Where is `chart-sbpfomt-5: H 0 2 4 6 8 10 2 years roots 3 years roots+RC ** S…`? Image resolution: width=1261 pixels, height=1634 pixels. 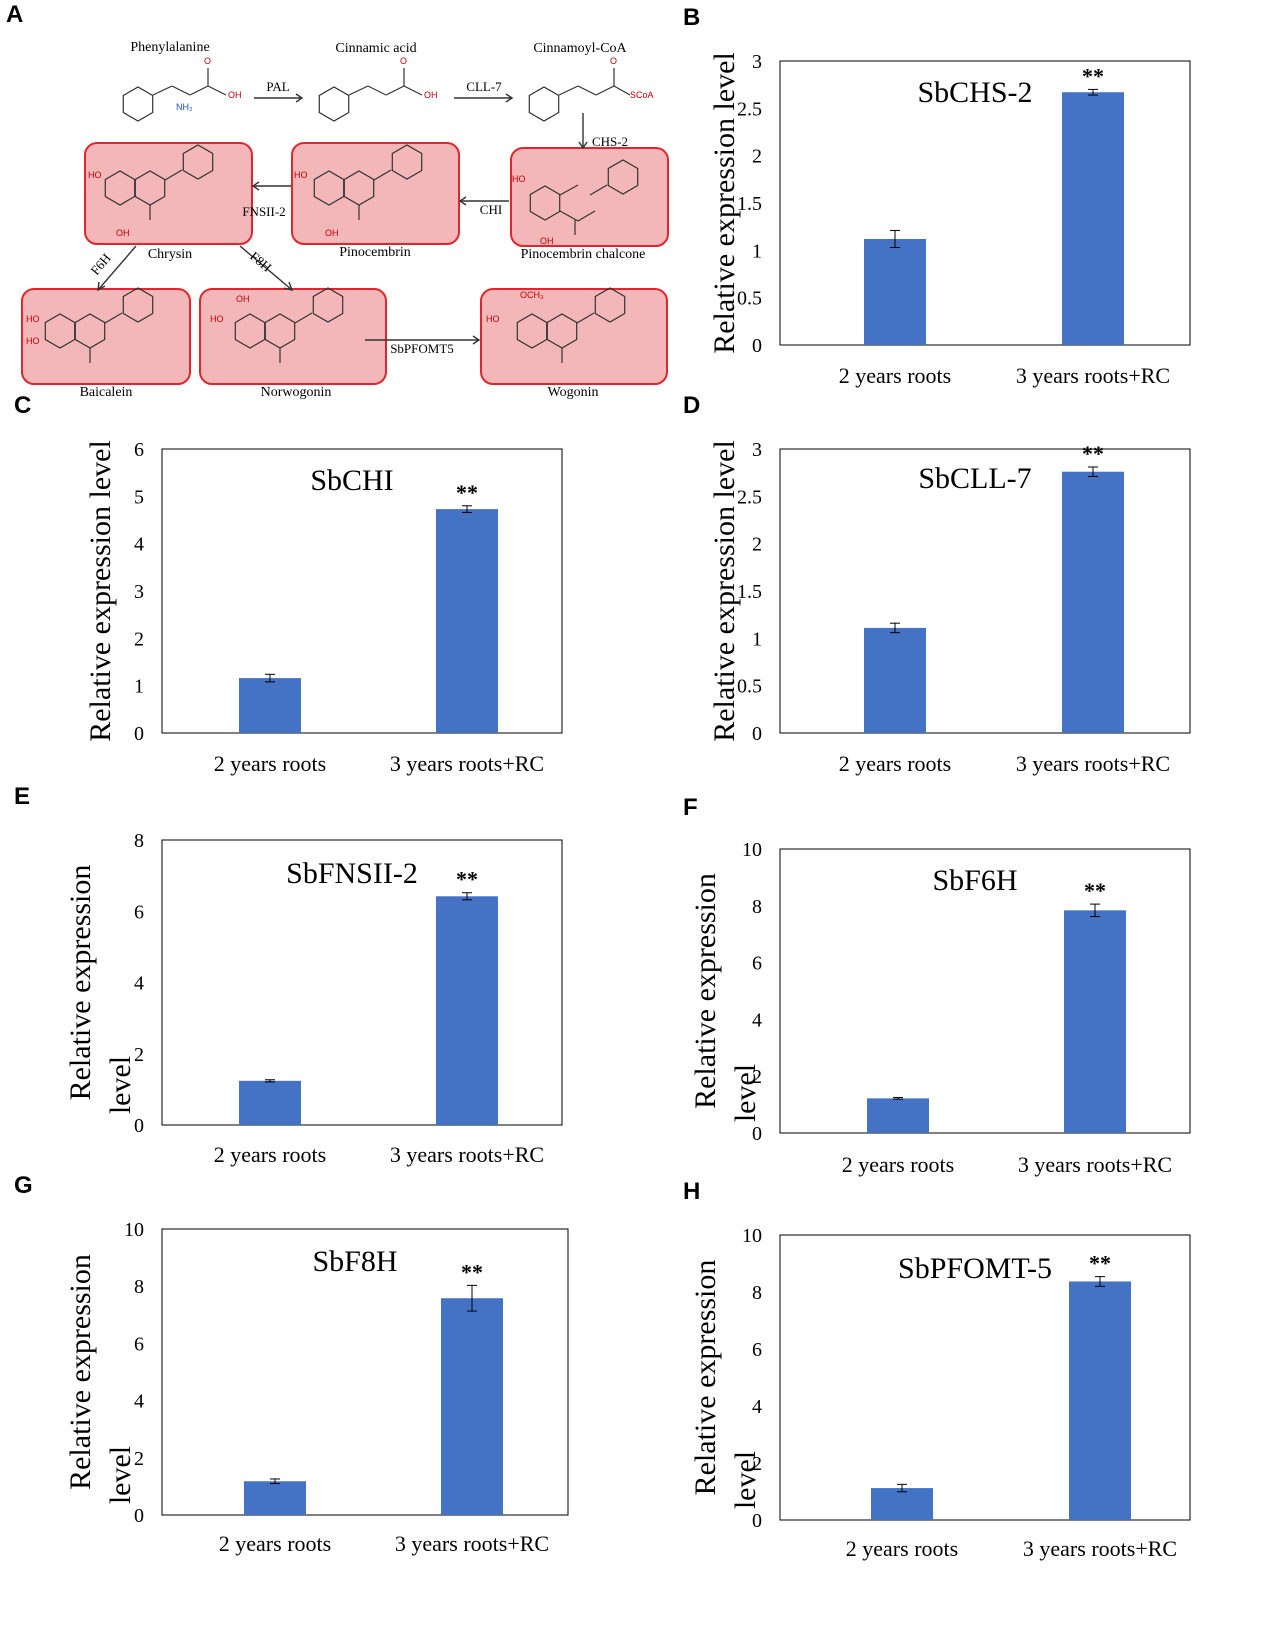
chart-sbpfomt-5: H 0 2 4 6 8 10 2 years roots 3 years roots+RC ** S… is located at coordinates (937, 1369).